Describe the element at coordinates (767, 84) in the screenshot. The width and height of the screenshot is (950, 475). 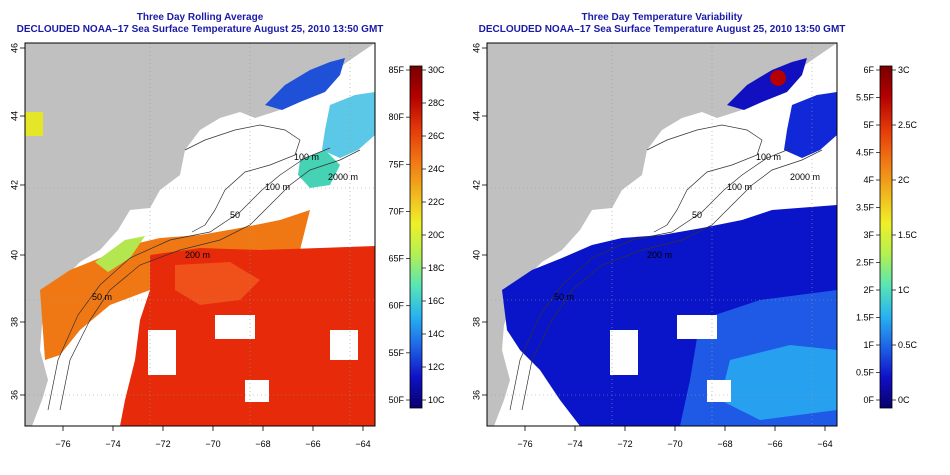
I see `var-gulf-of-maine` at that location.